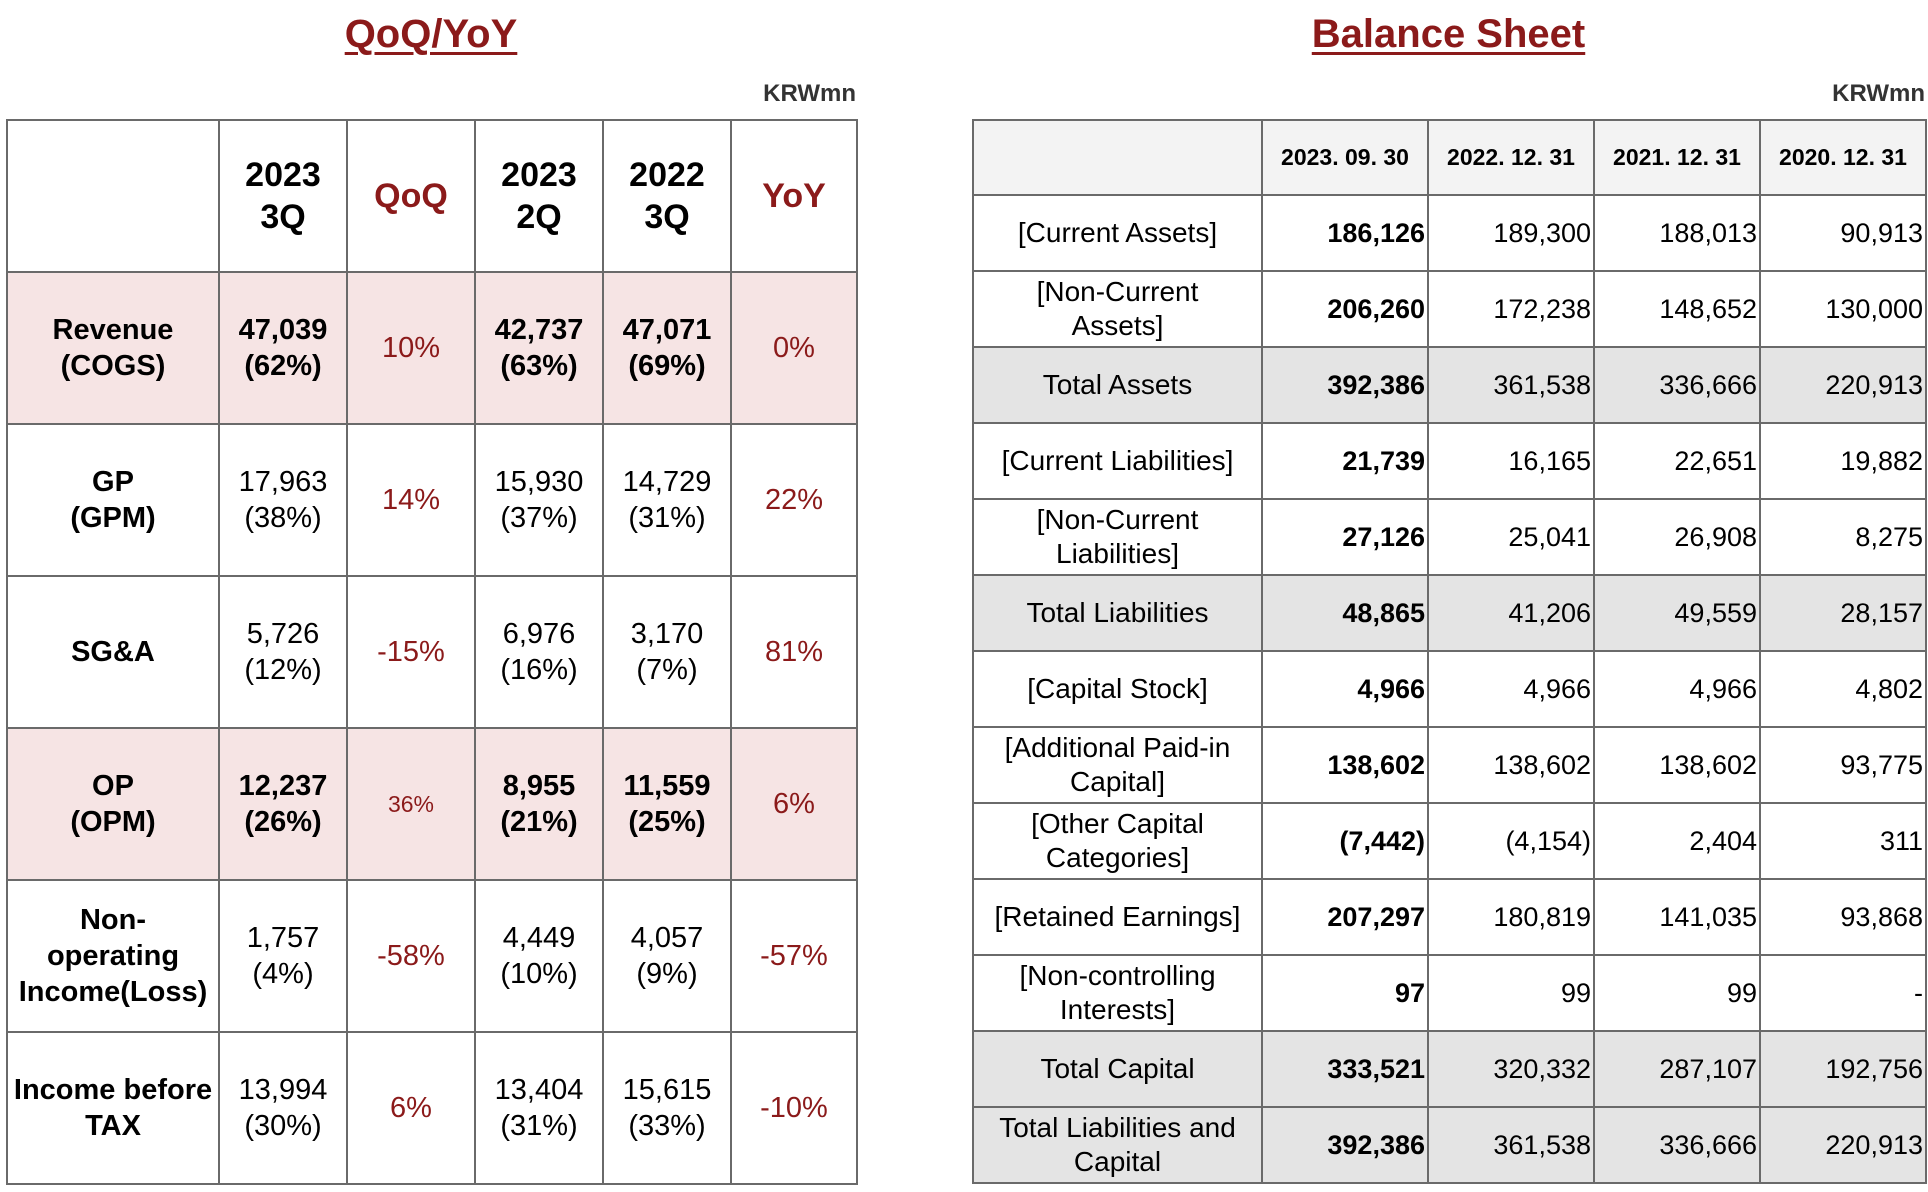 Image resolution: width=1928 pixels, height=1192 pixels. I want to click on qoq-header-yoy: YoY, so click(794, 196).